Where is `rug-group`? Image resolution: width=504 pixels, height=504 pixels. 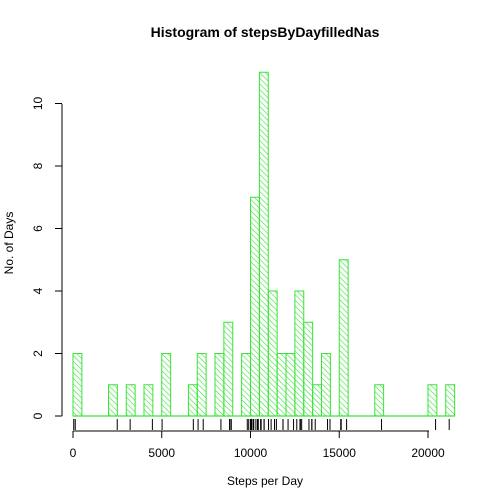 rug-group is located at coordinates (261, 424).